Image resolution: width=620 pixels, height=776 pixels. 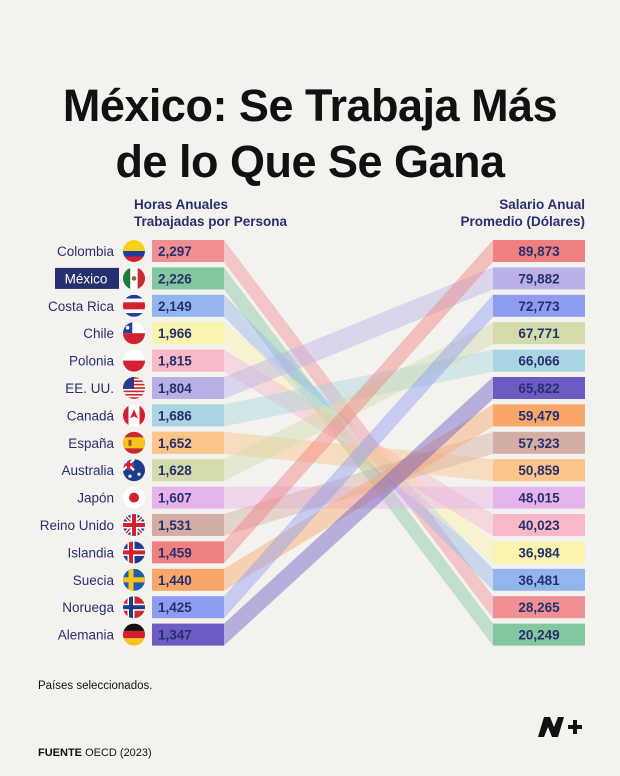 I want to click on hours-value: 1,607, so click(x=175, y=498).